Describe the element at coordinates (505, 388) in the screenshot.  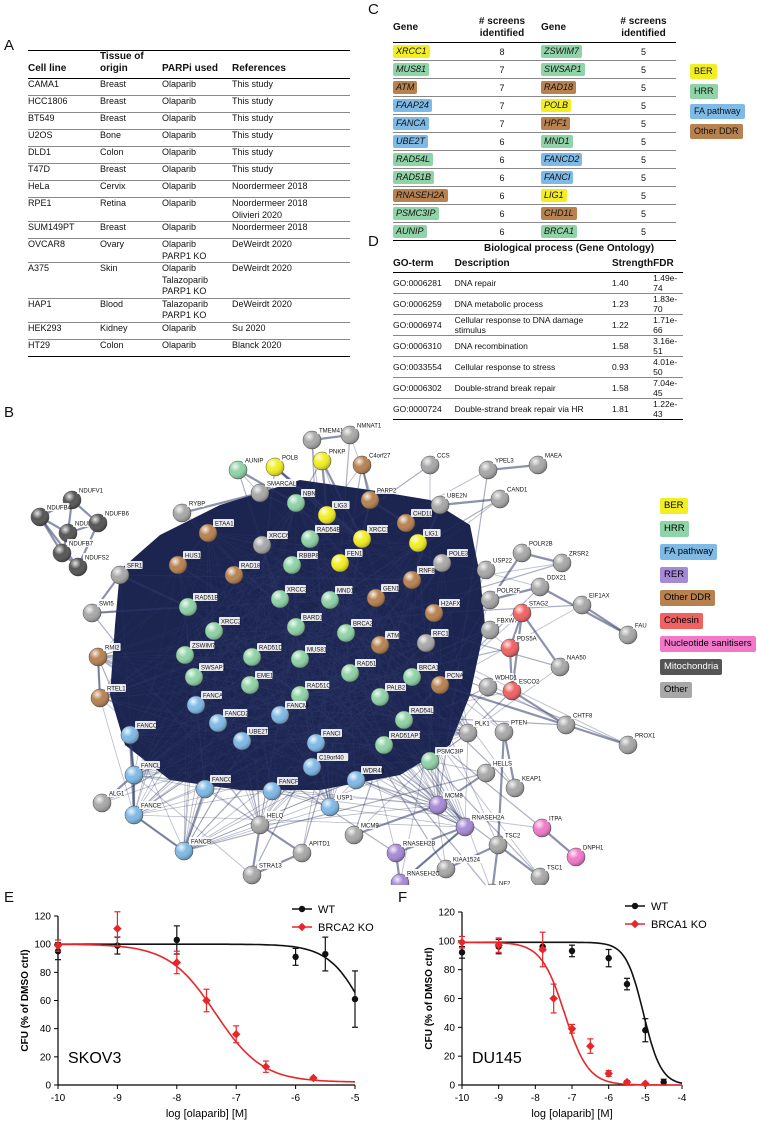
I see `table-cell: Double-strand break repair` at that location.